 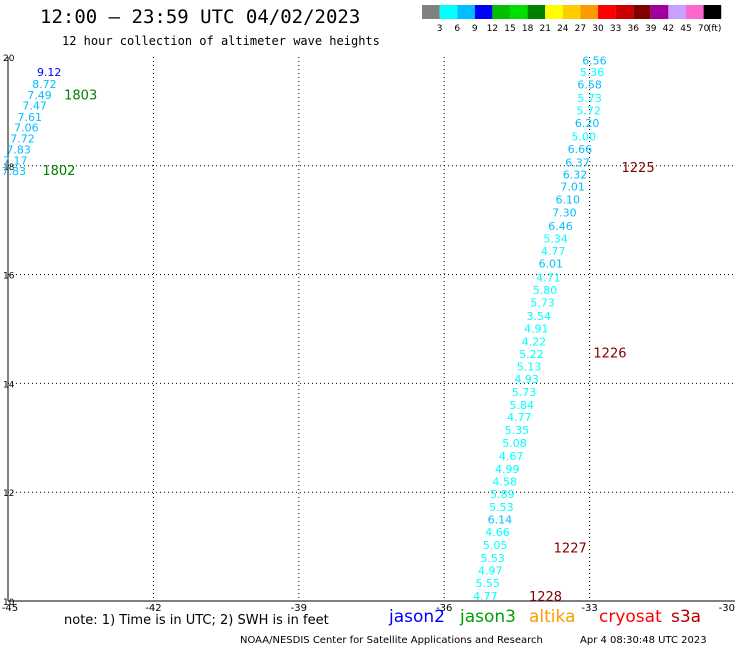 What do you see at coordinates (536, 328) in the screenshot?
I see `data-point-label: 4.91` at bounding box center [536, 328].